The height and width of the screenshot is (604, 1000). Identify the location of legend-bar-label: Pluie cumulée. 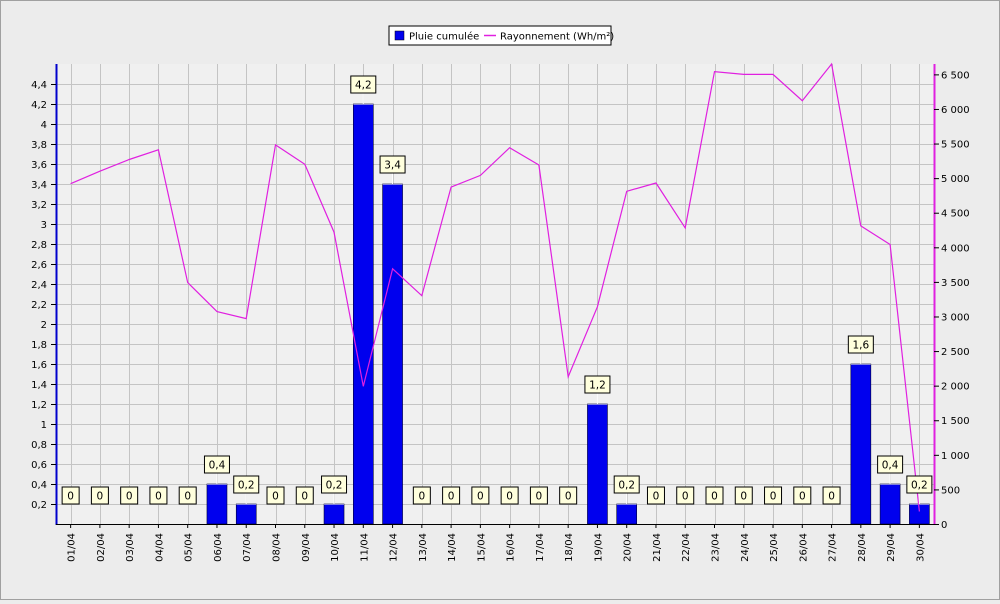
(444, 37).